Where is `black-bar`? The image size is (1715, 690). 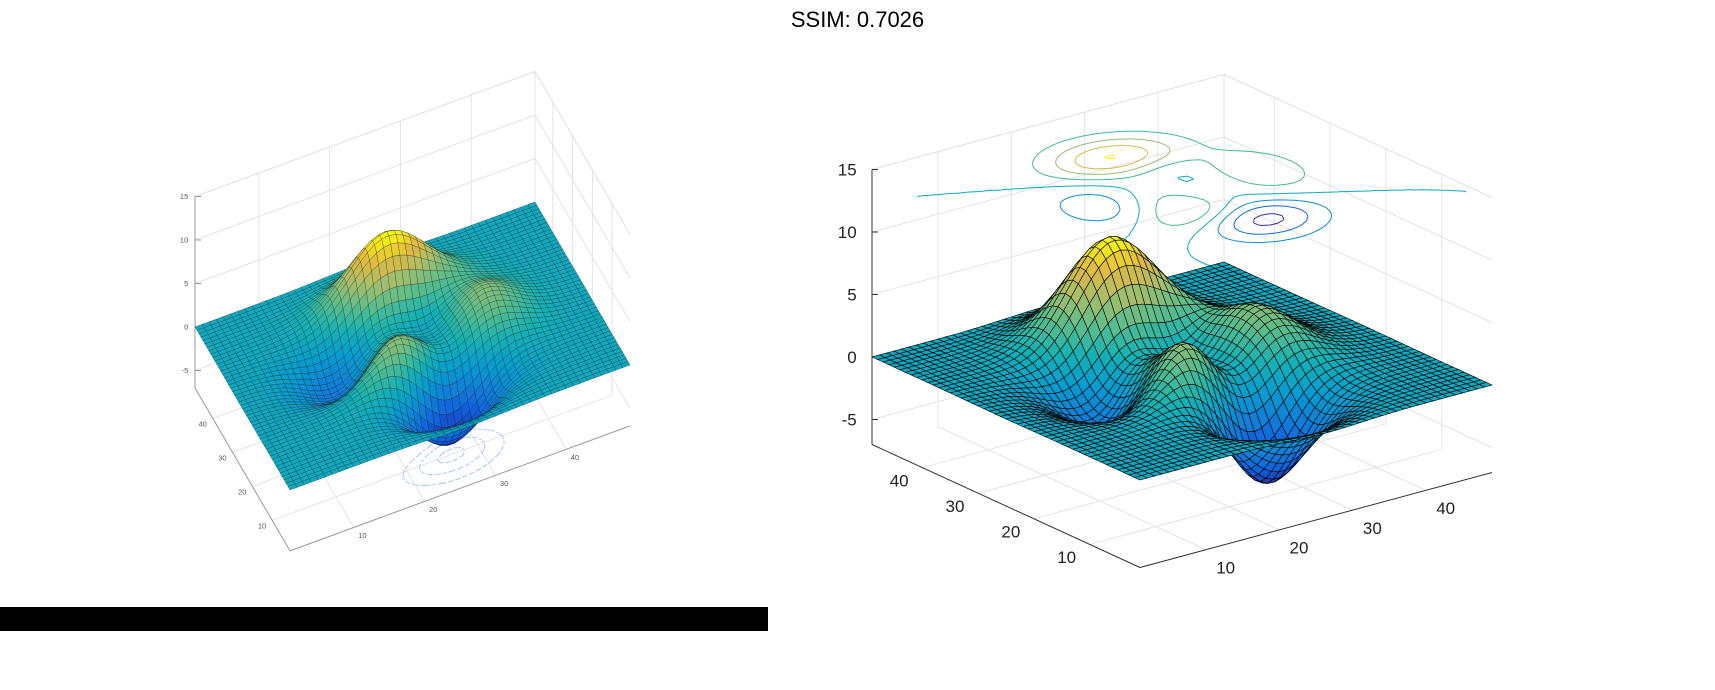
black-bar is located at coordinates (384, 619).